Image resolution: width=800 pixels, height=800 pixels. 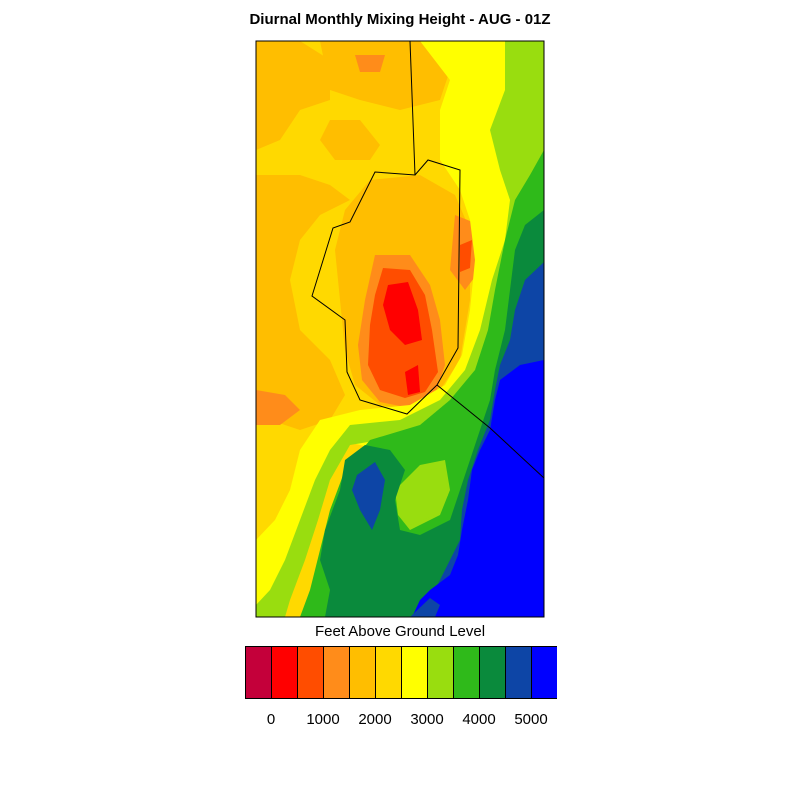 I want to click on contour-orange-west, so click(x=303, y=302).